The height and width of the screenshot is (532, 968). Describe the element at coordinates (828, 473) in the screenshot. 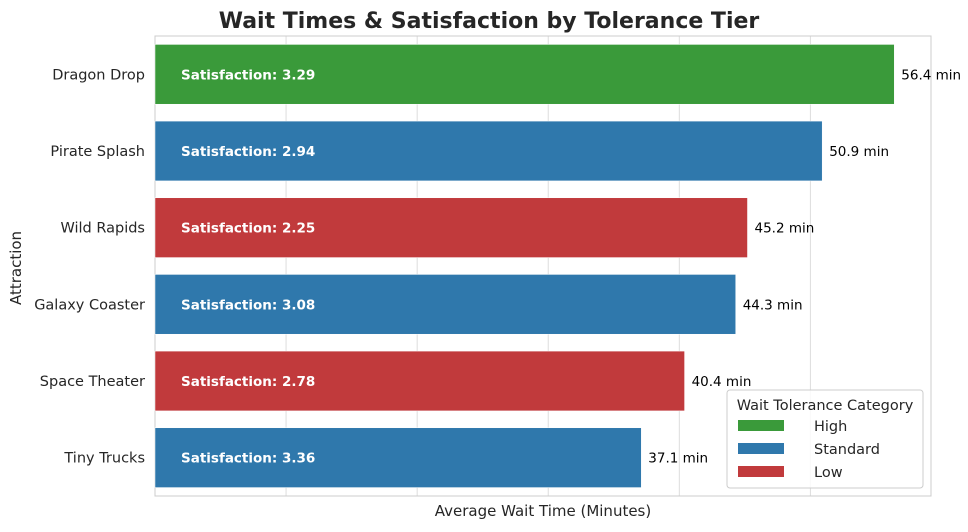

I see `legend-entry: Low` at that location.